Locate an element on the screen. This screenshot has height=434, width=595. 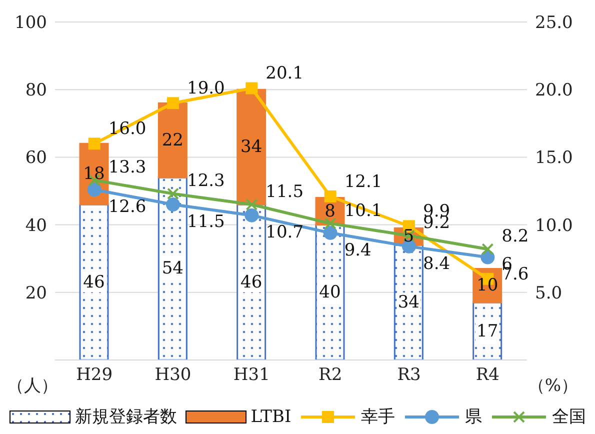
y2-tick-label: 25.0 is located at coordinates (554, 23).